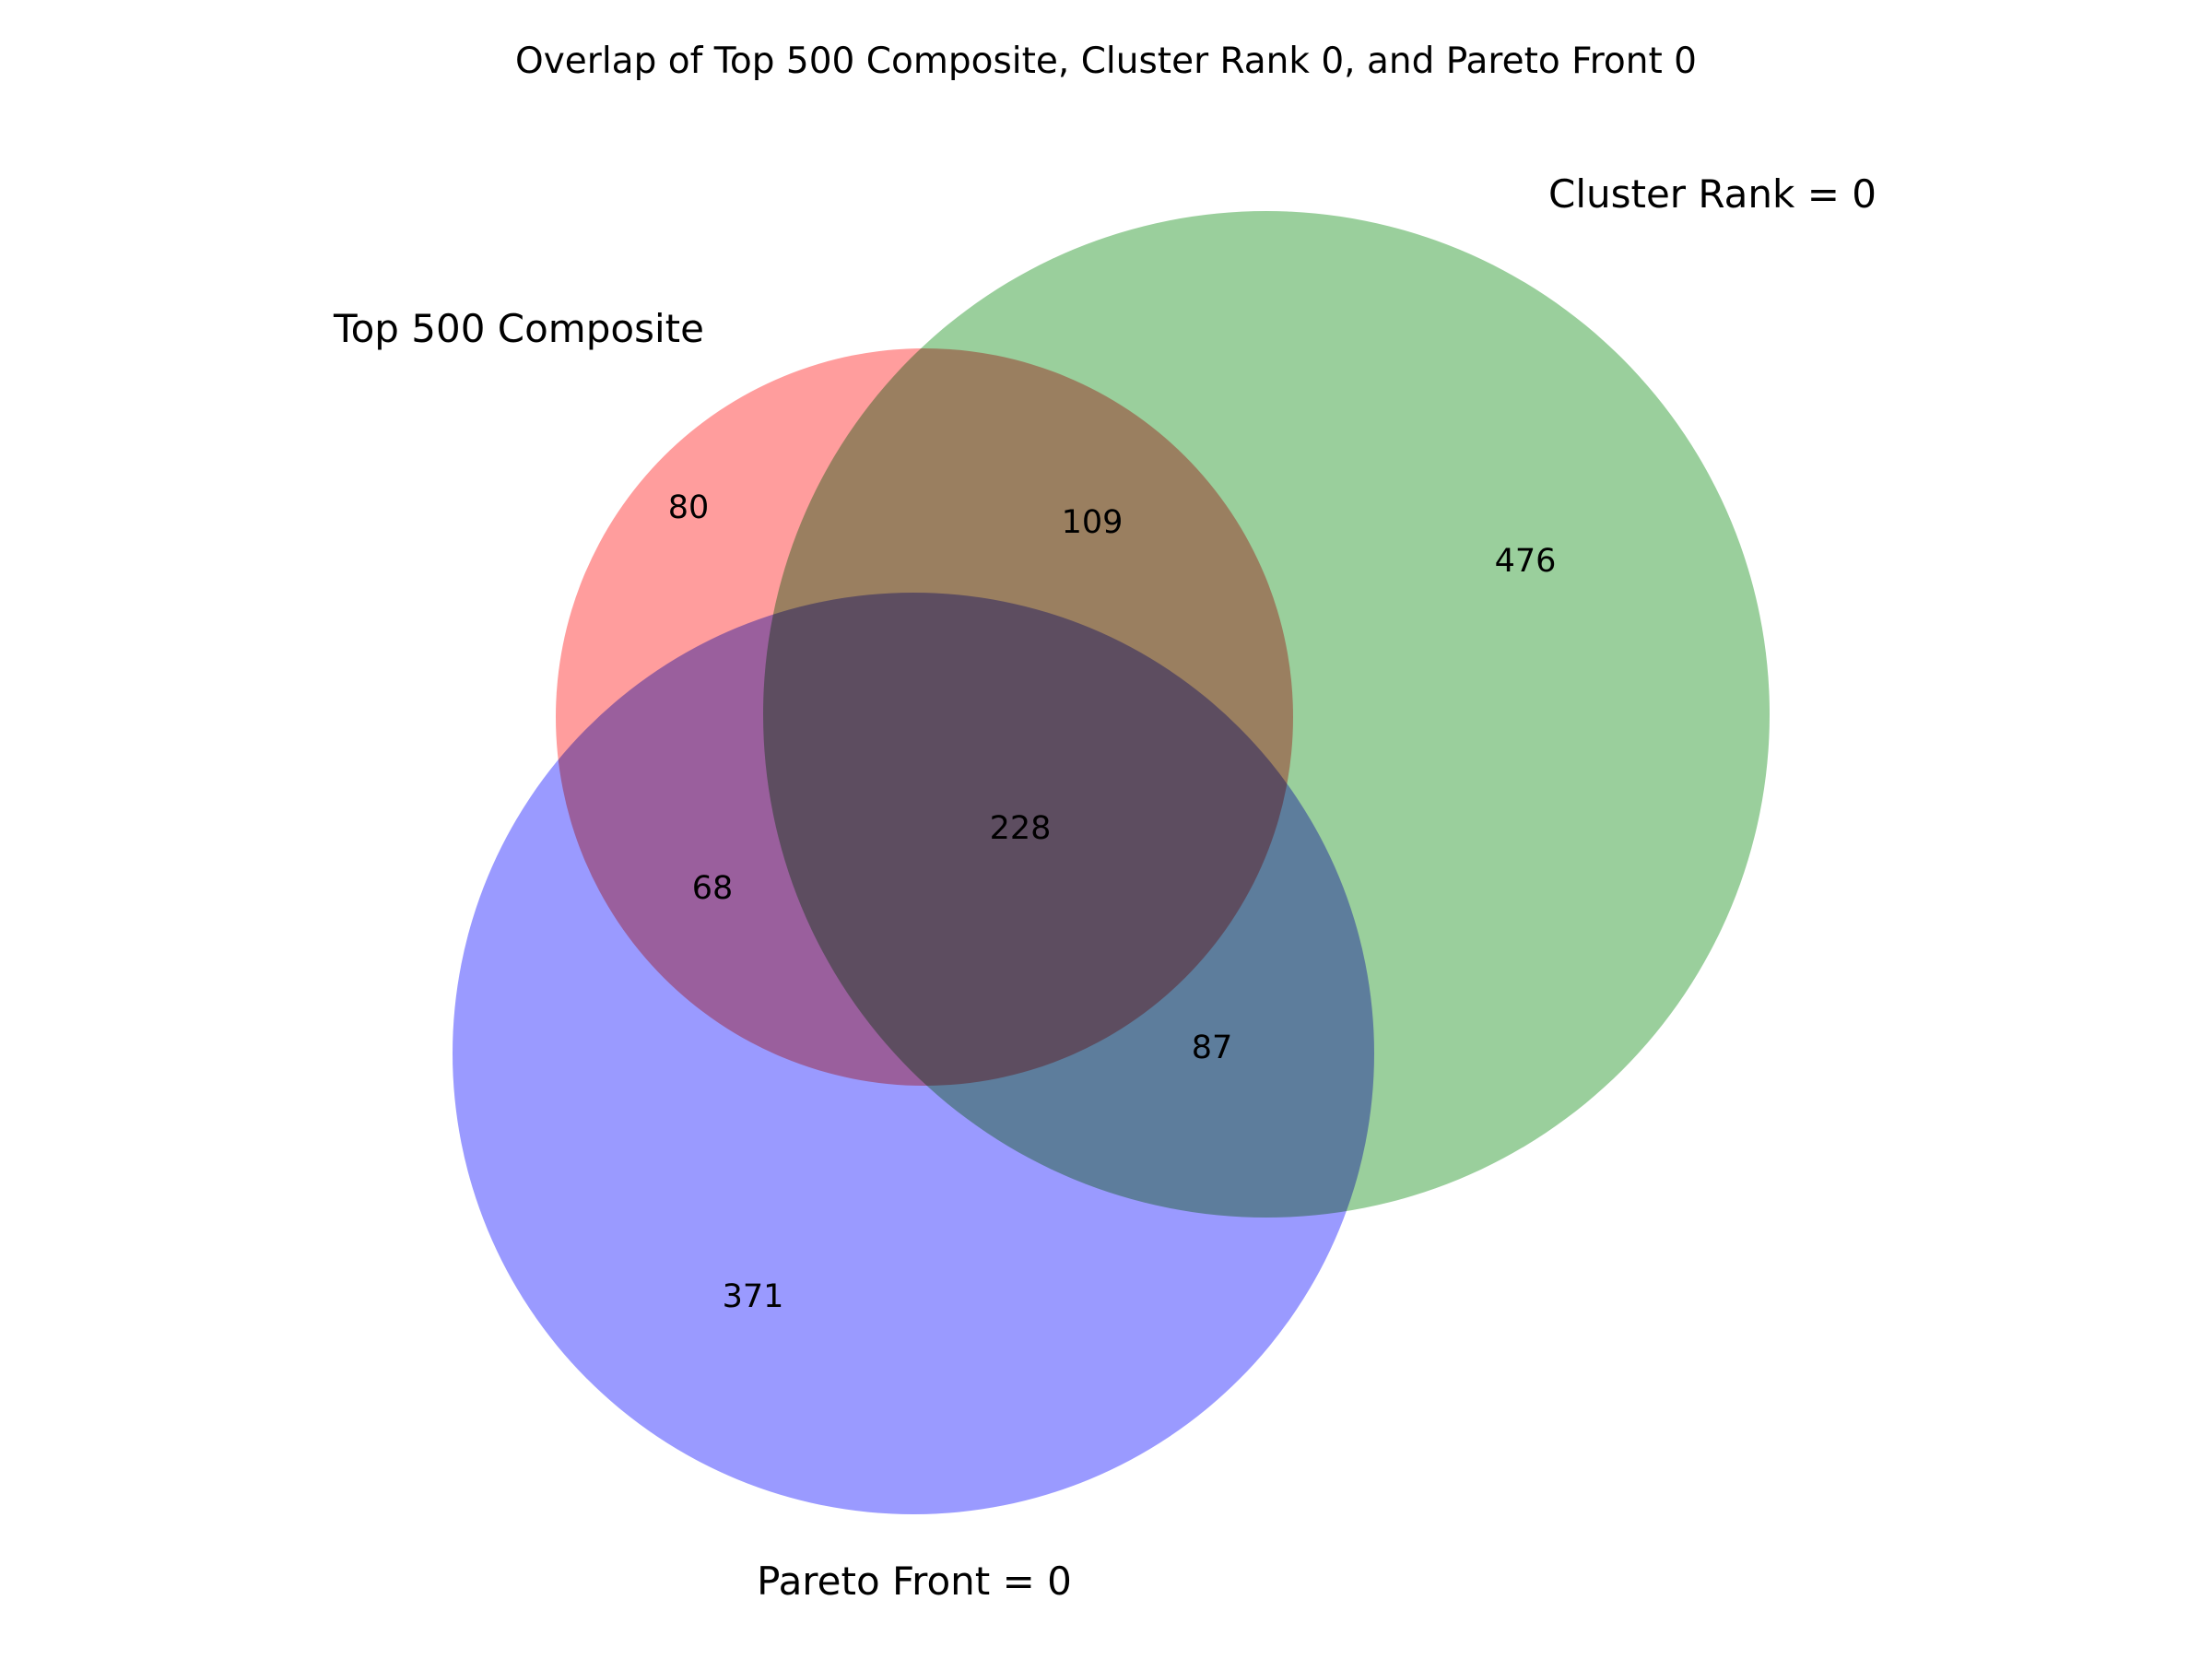 The width and height of the screenshot is (2212, 1659). What do you see at coordinates (518, 328) in the screenshot?
I see `label-top500-composite: Top 500 Composite` at bounding box center [518, 328].